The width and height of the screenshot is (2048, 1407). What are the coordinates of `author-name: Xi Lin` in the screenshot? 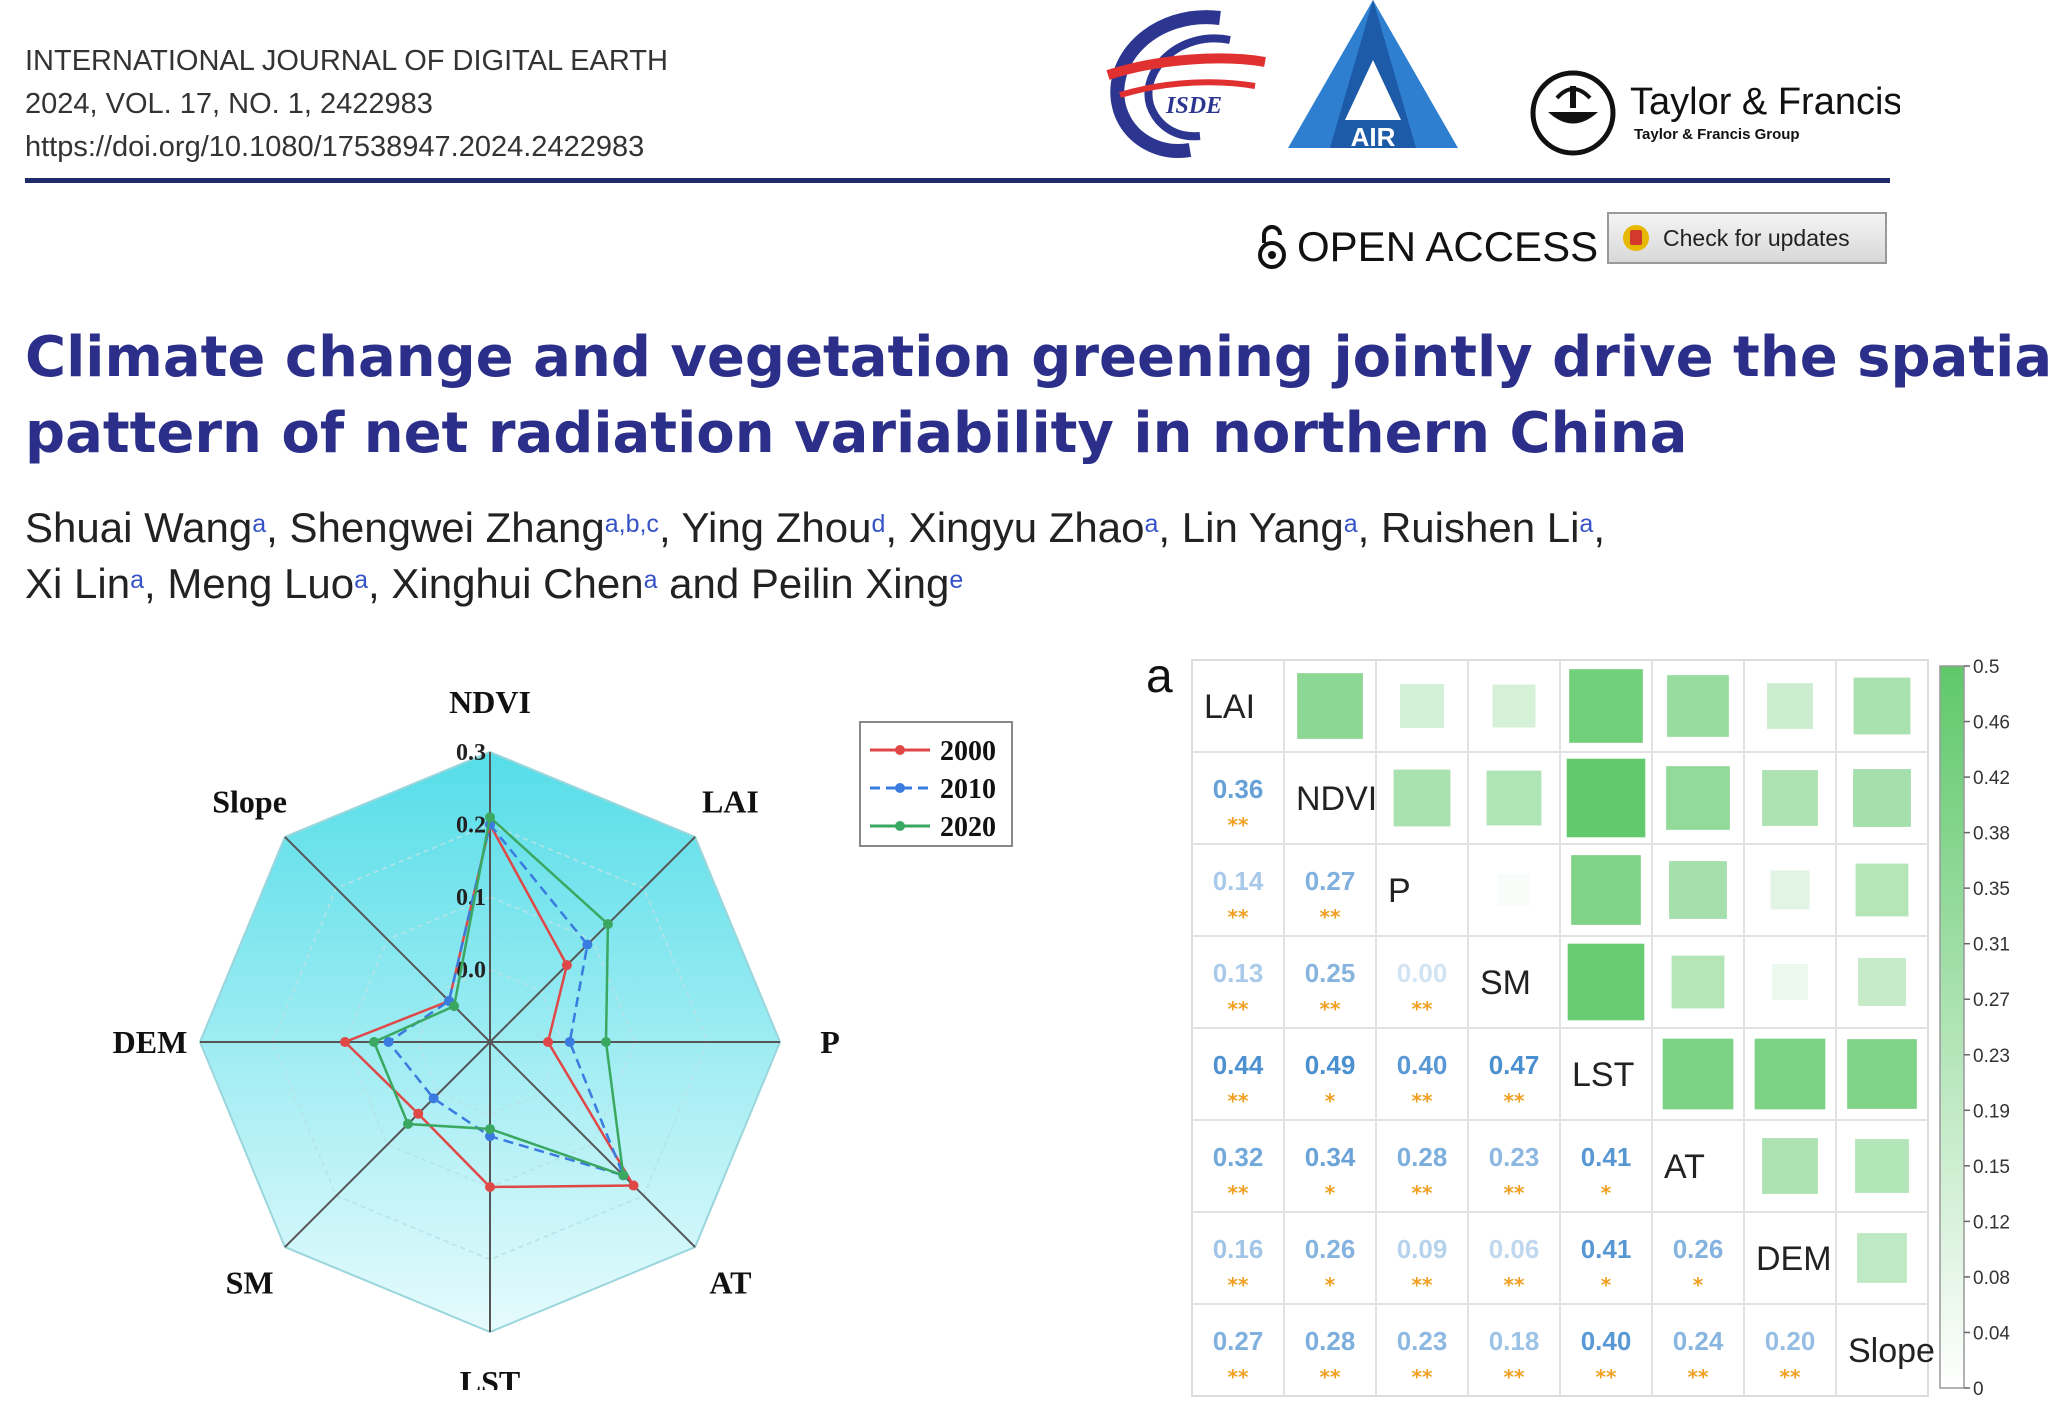 It's located at (78, 583).